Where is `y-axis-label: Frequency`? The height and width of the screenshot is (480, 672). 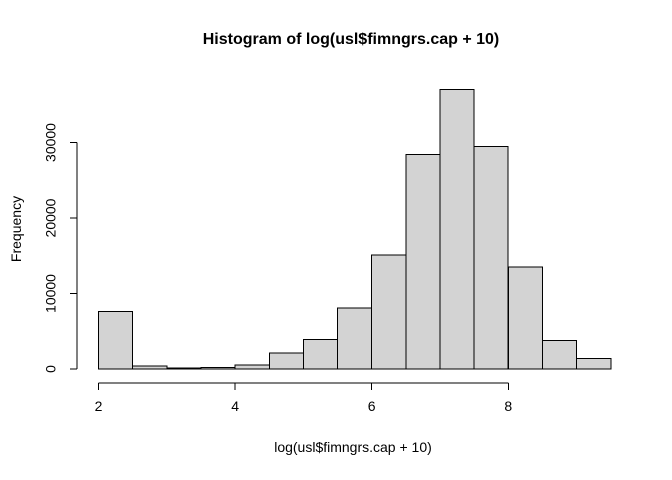 y-axis-label: Frequency is located at coordinates (16, 229).